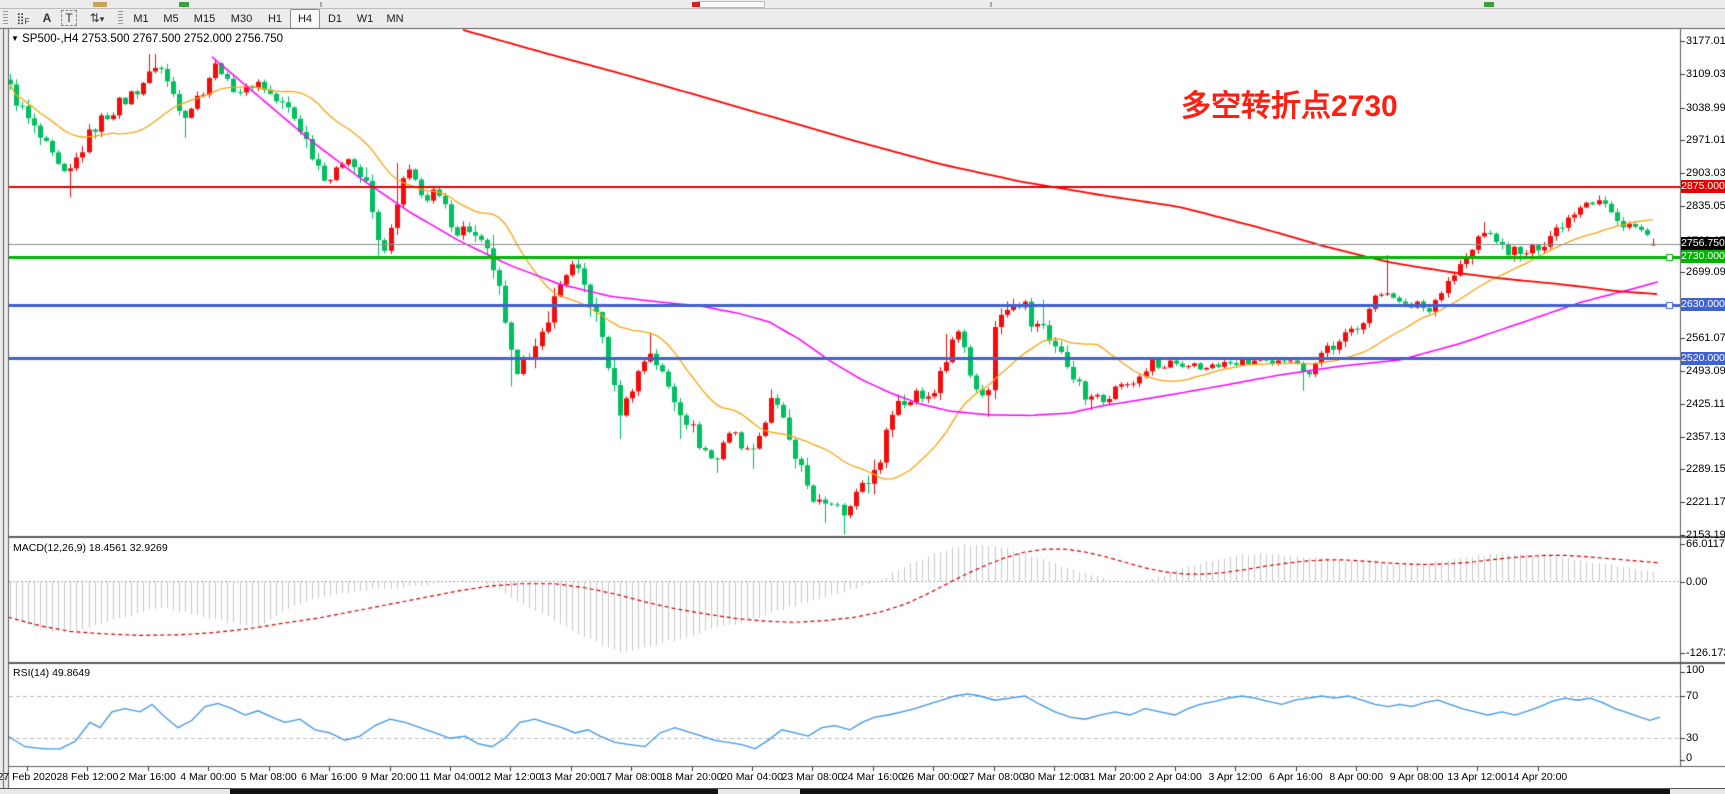  I want to click on time-tick-label: 31 Mar 20:00, so click(1114, 777).